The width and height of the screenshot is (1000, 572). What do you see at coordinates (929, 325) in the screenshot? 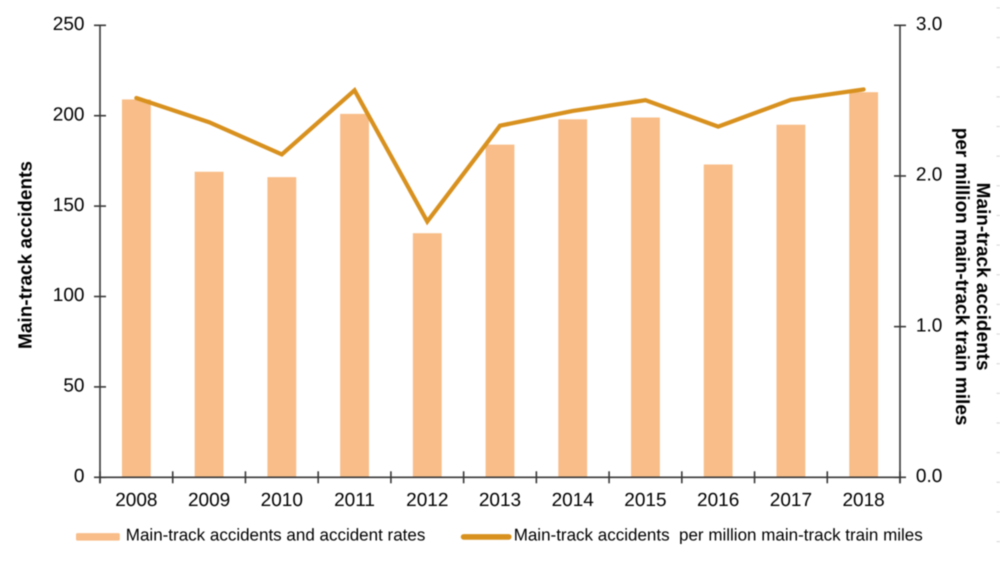
I see `svg-text: 1.0` at bounding box center [929, 325].